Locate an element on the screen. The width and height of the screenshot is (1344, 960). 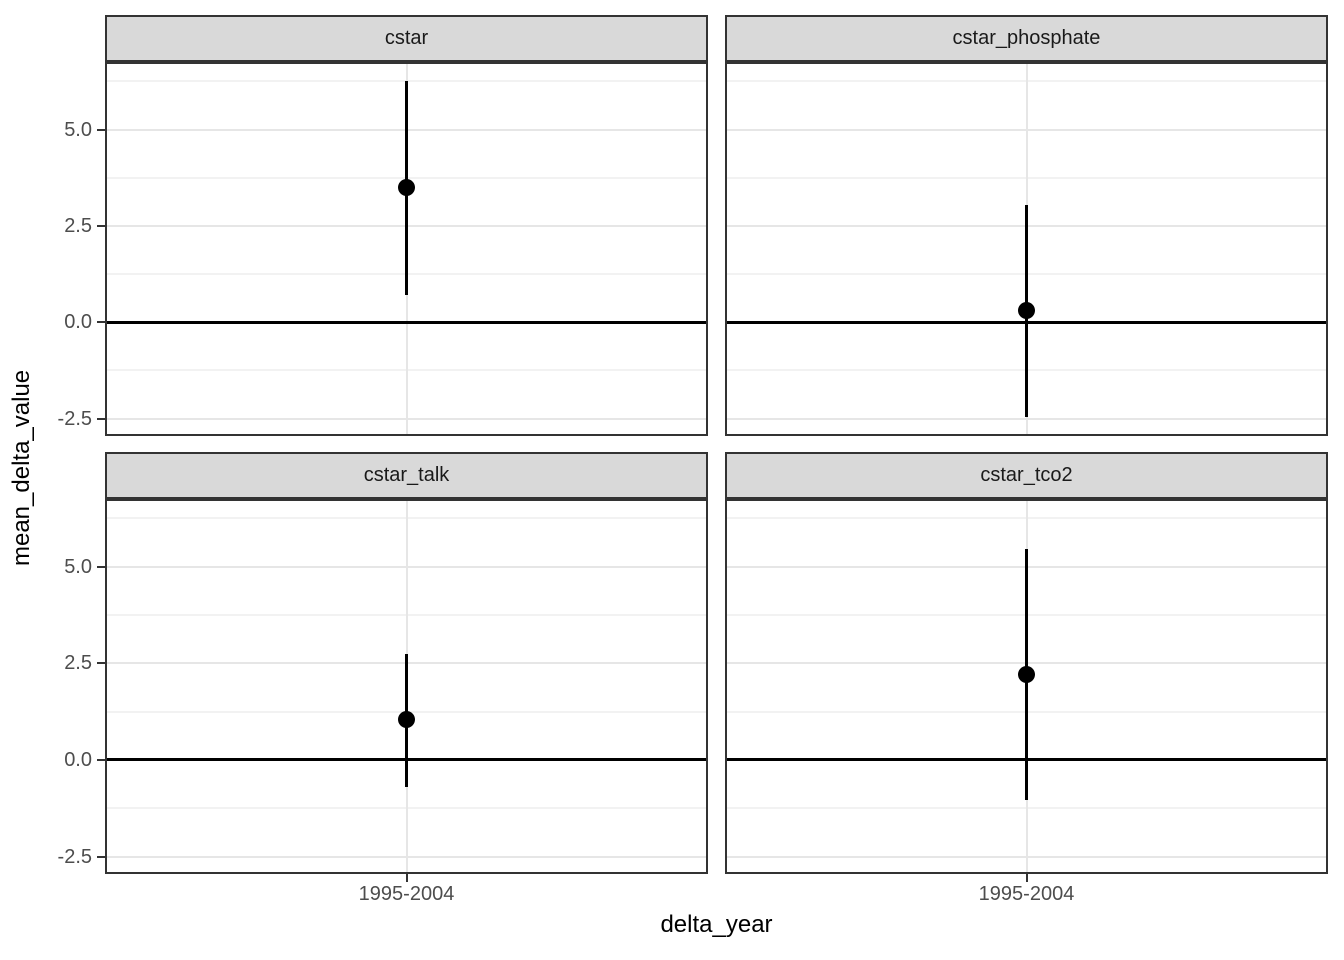
facet-strip-label: cstar_talk is located at coordinates (406, 475).